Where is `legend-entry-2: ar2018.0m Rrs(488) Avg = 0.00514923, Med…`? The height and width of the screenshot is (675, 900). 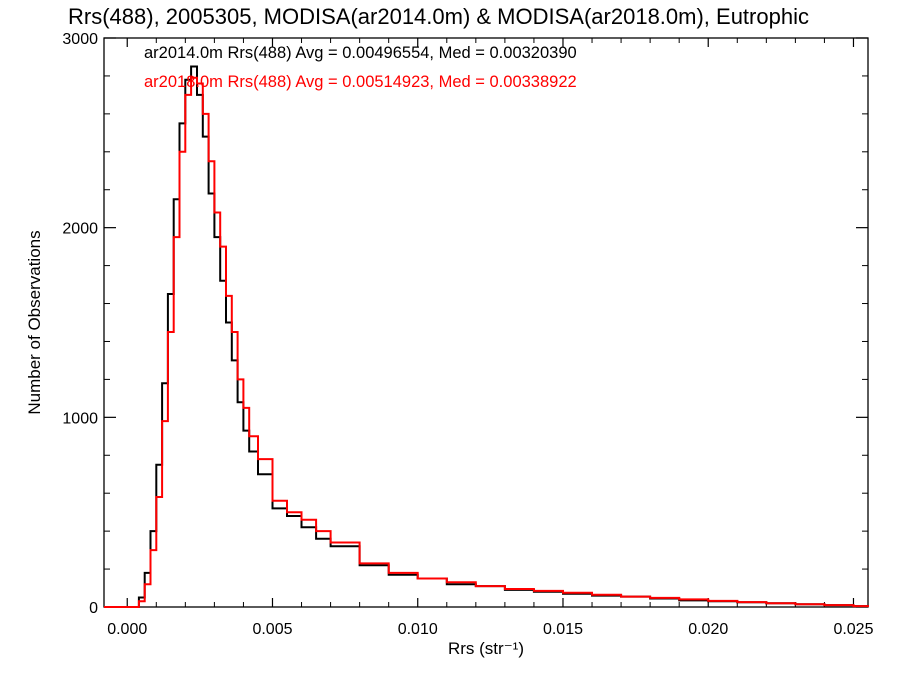 legend-entry-2: ar2018.0m Rrs(488) Avg = 0.00514923, Med… is located at coordinates (360, 82).